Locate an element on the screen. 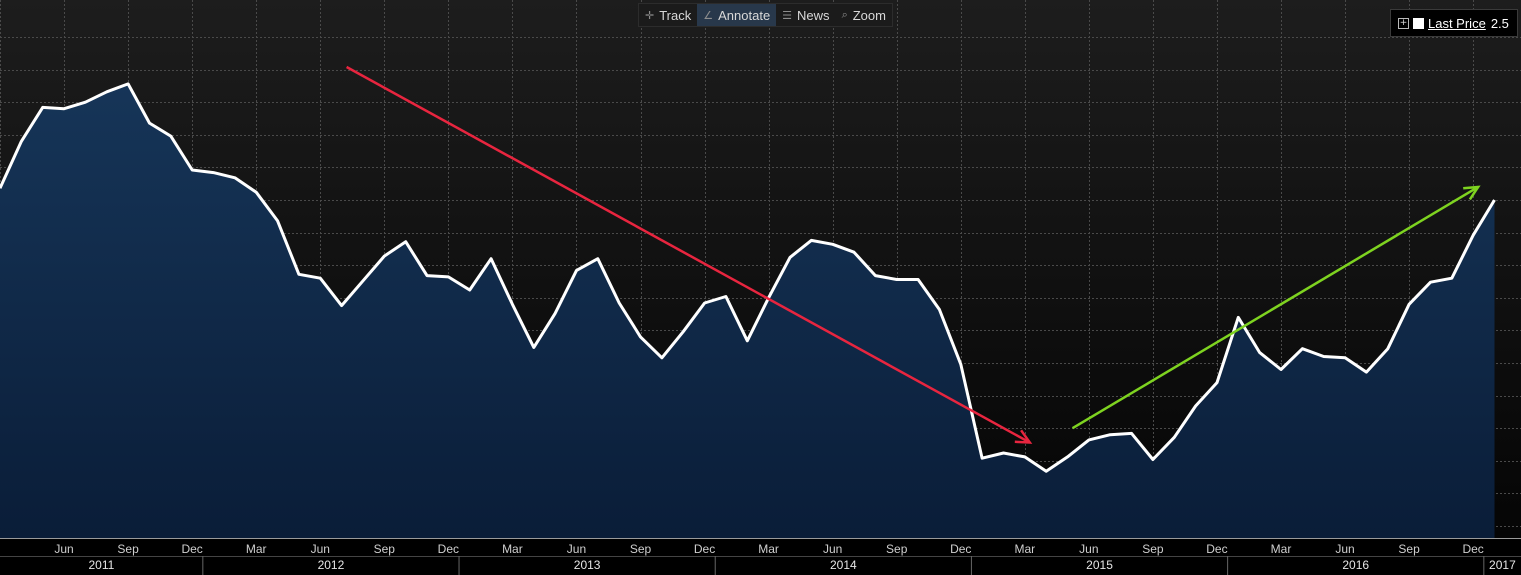 This screenshot has width=1521, height=575. news-icon: ☰ is located at coordinates (787, 15).